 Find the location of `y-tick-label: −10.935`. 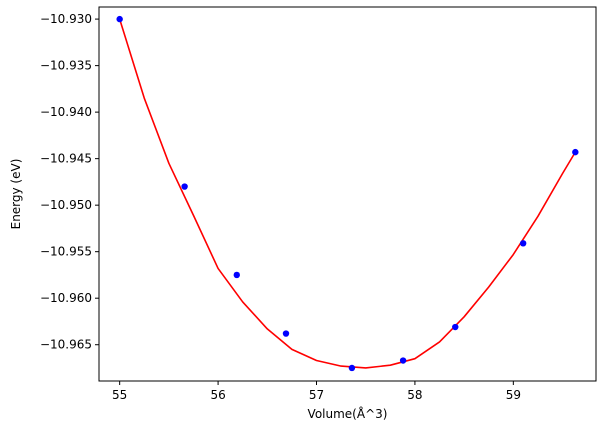

y-tick-label: −10.935 is located at coordinates (66, 66).